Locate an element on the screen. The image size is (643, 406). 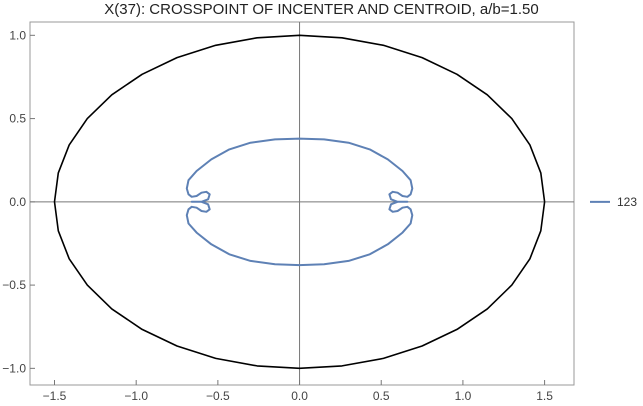
x-tick-label: 1.0 is located at coordinates (463, 396).